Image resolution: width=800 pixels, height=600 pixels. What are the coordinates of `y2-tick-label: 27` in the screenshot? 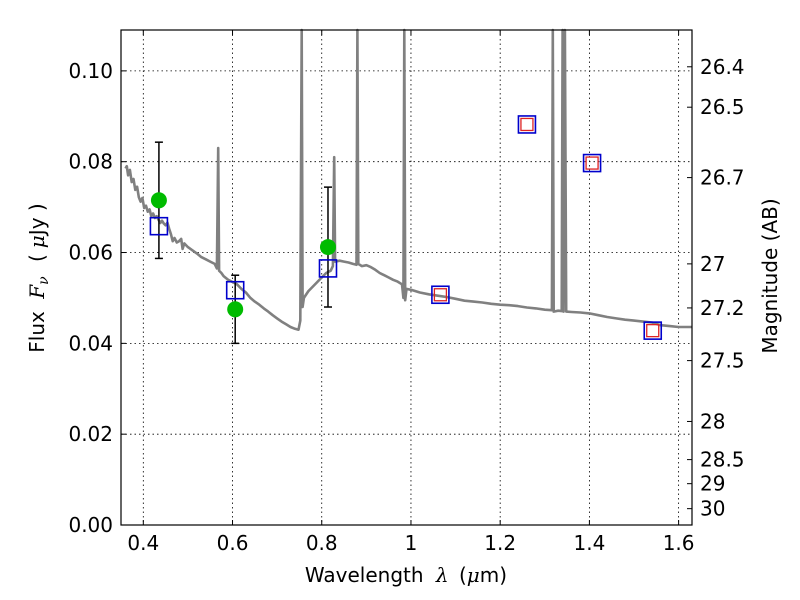 It's located at (712, 264).